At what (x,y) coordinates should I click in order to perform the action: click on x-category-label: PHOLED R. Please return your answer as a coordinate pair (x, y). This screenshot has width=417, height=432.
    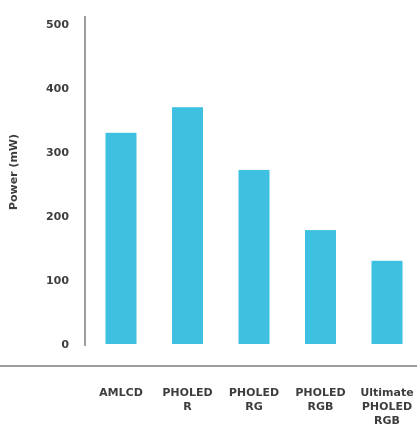
    Looking at the image, I should click on (187, 399).